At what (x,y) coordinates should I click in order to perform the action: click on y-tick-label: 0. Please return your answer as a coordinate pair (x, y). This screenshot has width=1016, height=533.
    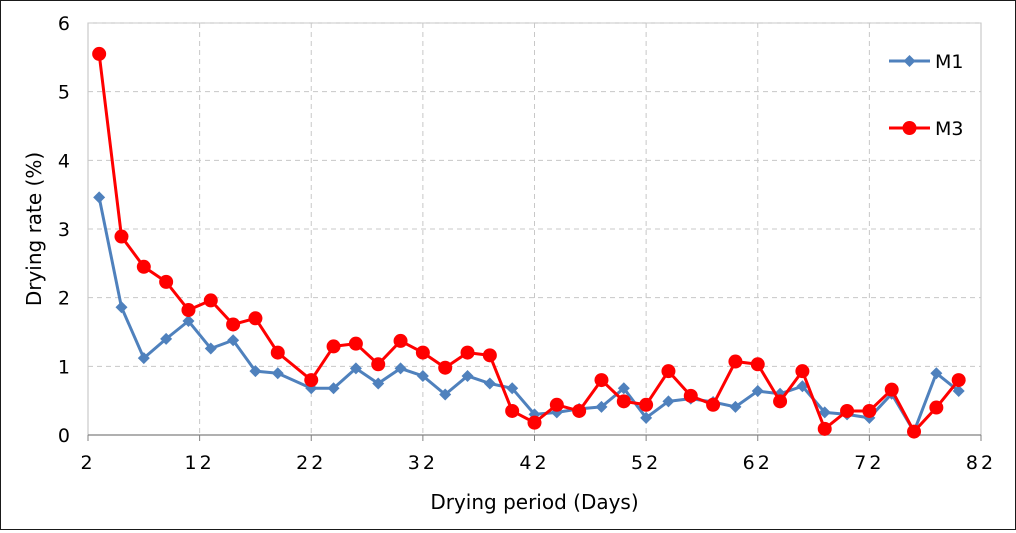
    Looking at the image, I should click on (64, 436).